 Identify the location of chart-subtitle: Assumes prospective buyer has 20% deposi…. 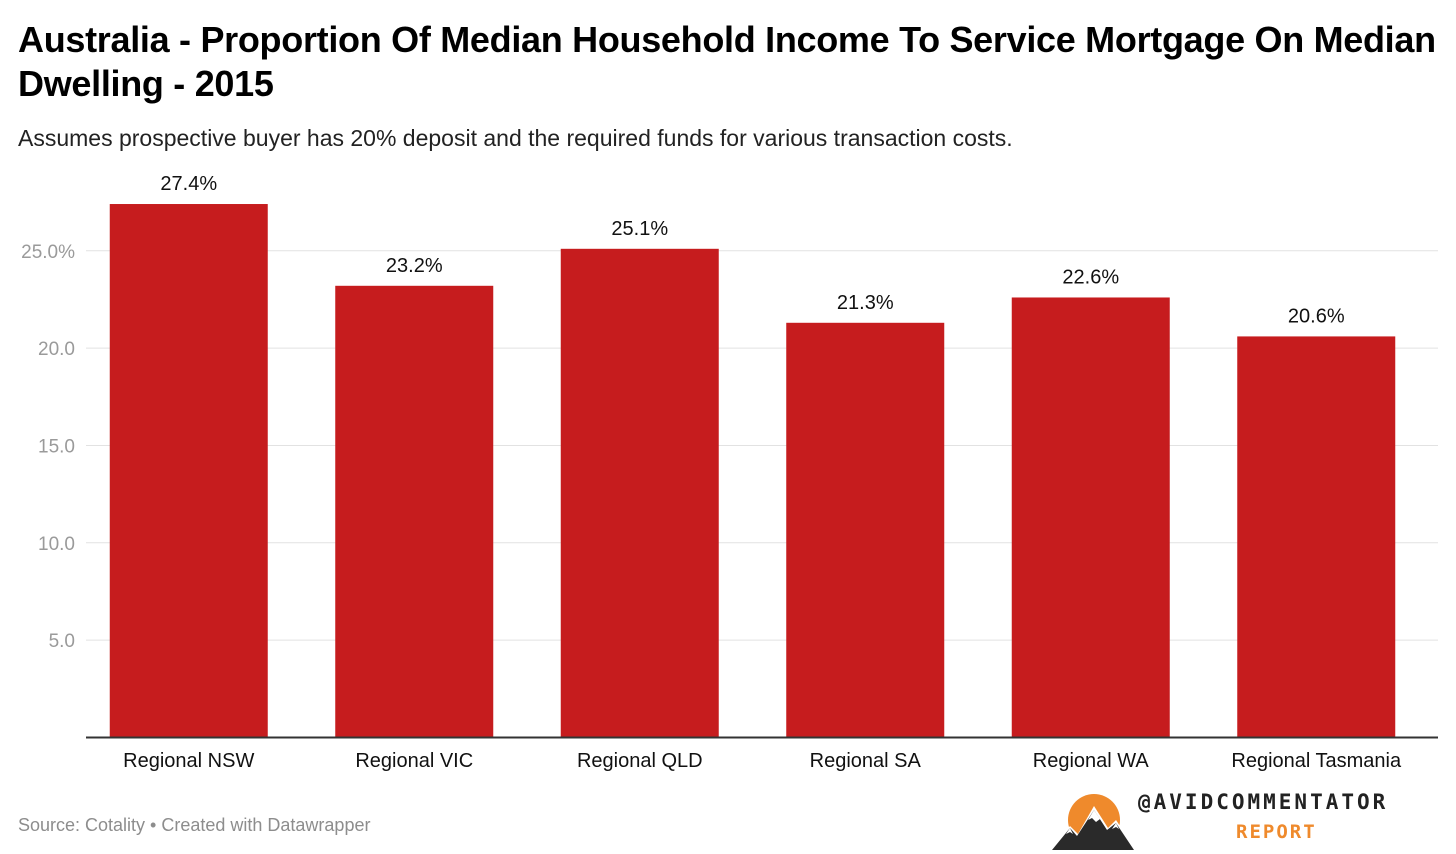
(515, 138).